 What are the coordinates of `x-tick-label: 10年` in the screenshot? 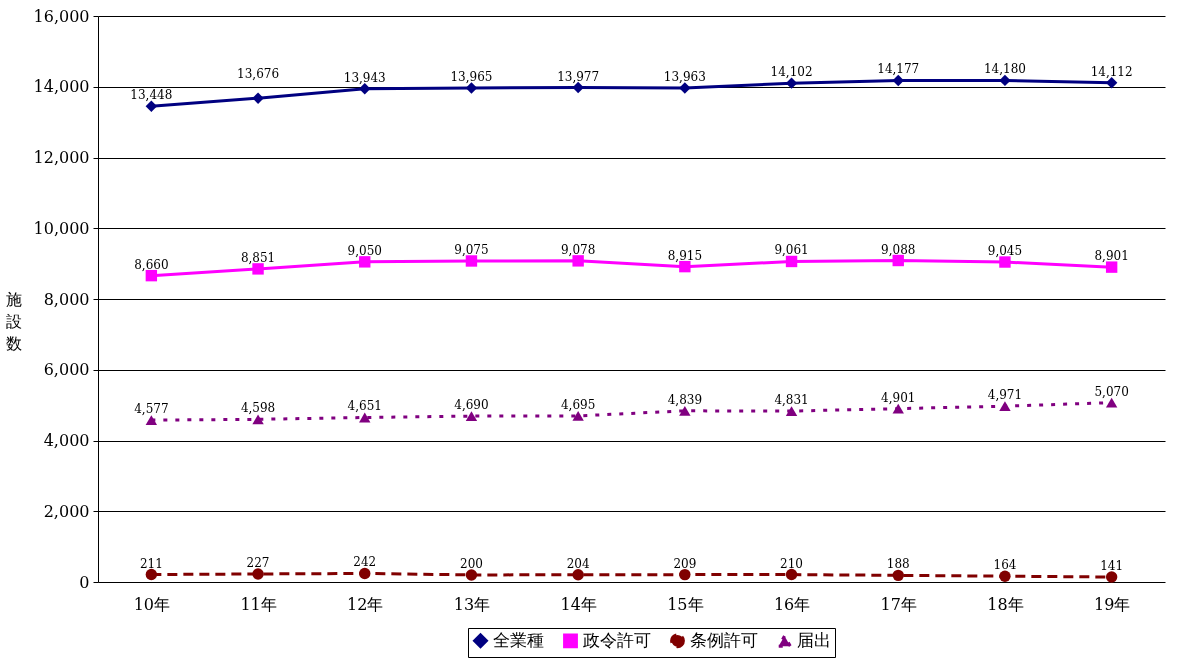 It's located at (152, 604).